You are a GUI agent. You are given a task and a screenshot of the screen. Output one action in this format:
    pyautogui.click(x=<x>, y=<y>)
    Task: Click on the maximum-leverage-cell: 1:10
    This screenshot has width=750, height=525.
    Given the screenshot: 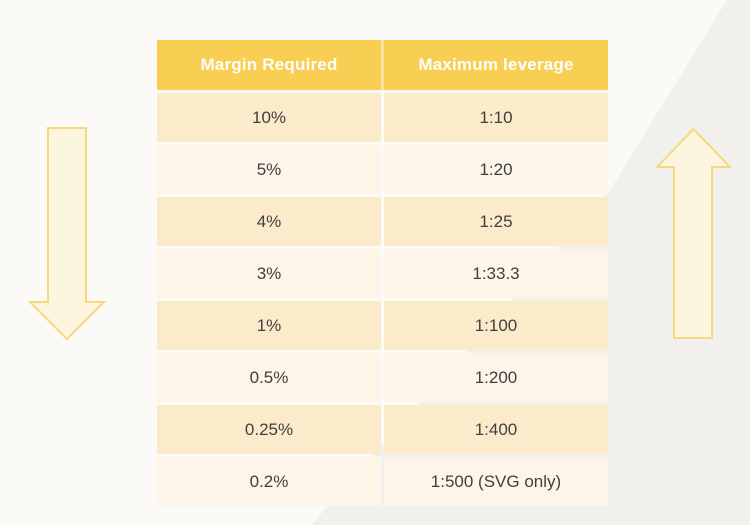 What is the action you would take?
    pyautogui.click(x=496, y=117)
    